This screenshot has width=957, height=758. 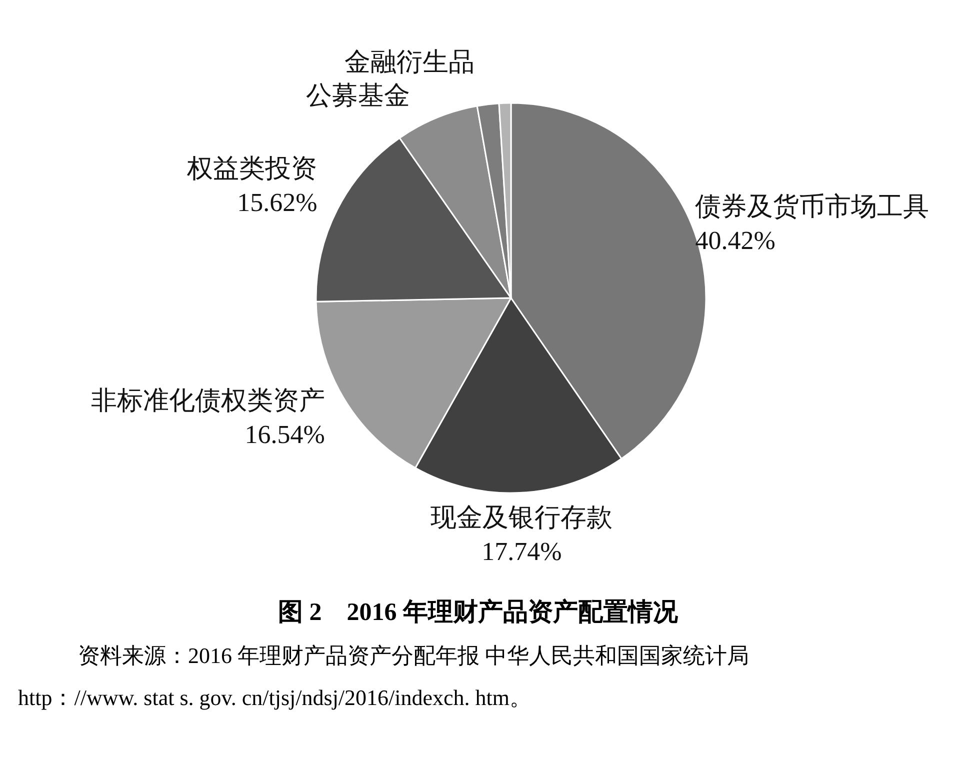 What do you see at coordinates (812, 206) in the screenshot?
I see `slice-label: 债券及货币市场工具` at bounding box center [812, 206].